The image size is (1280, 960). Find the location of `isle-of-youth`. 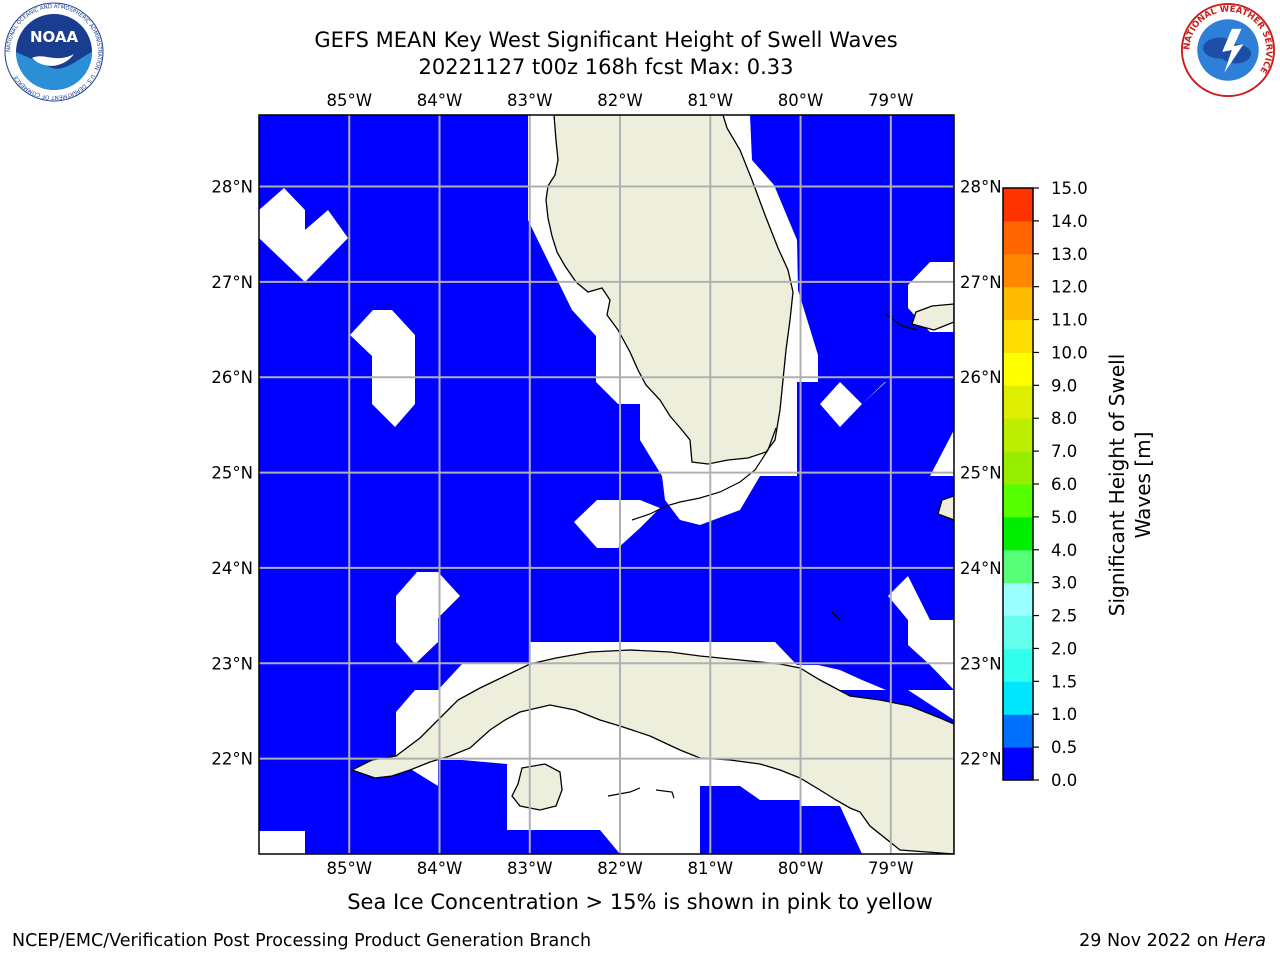

isle-of-youth is located at coordinates (537, 787).